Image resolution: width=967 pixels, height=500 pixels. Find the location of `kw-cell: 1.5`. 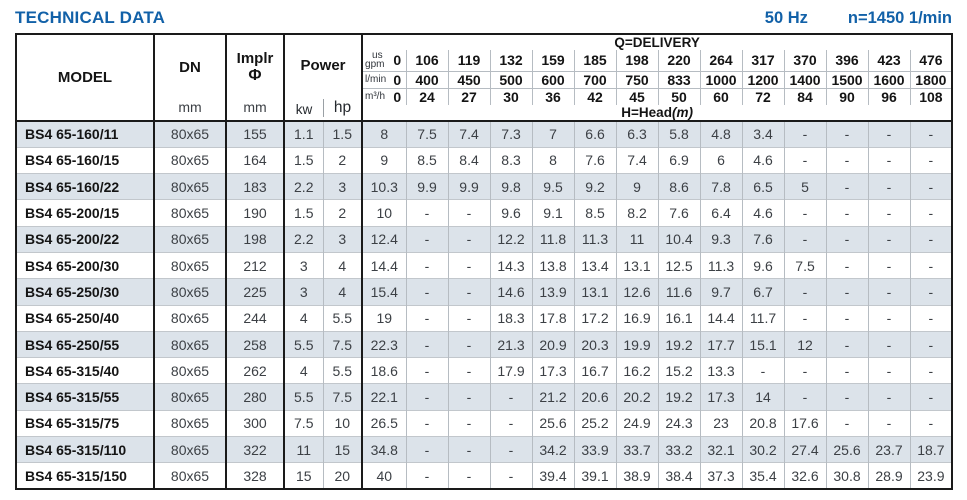

kw-cell: 1.5 is located at coordinates (303, 213).